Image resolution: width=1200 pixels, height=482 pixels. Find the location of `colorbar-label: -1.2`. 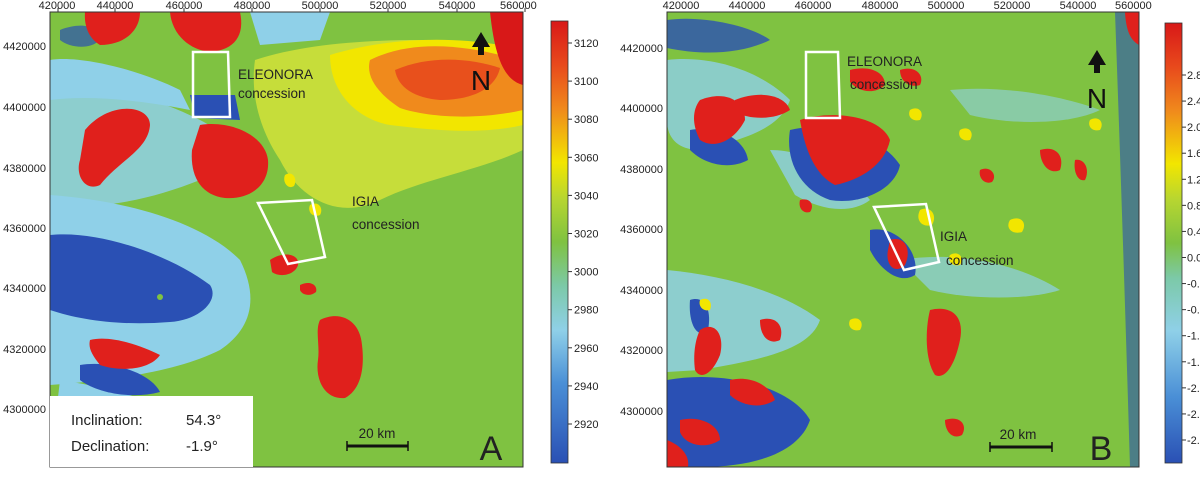

colorbar-label: -1.2 is located at coordinates (1193, 337).